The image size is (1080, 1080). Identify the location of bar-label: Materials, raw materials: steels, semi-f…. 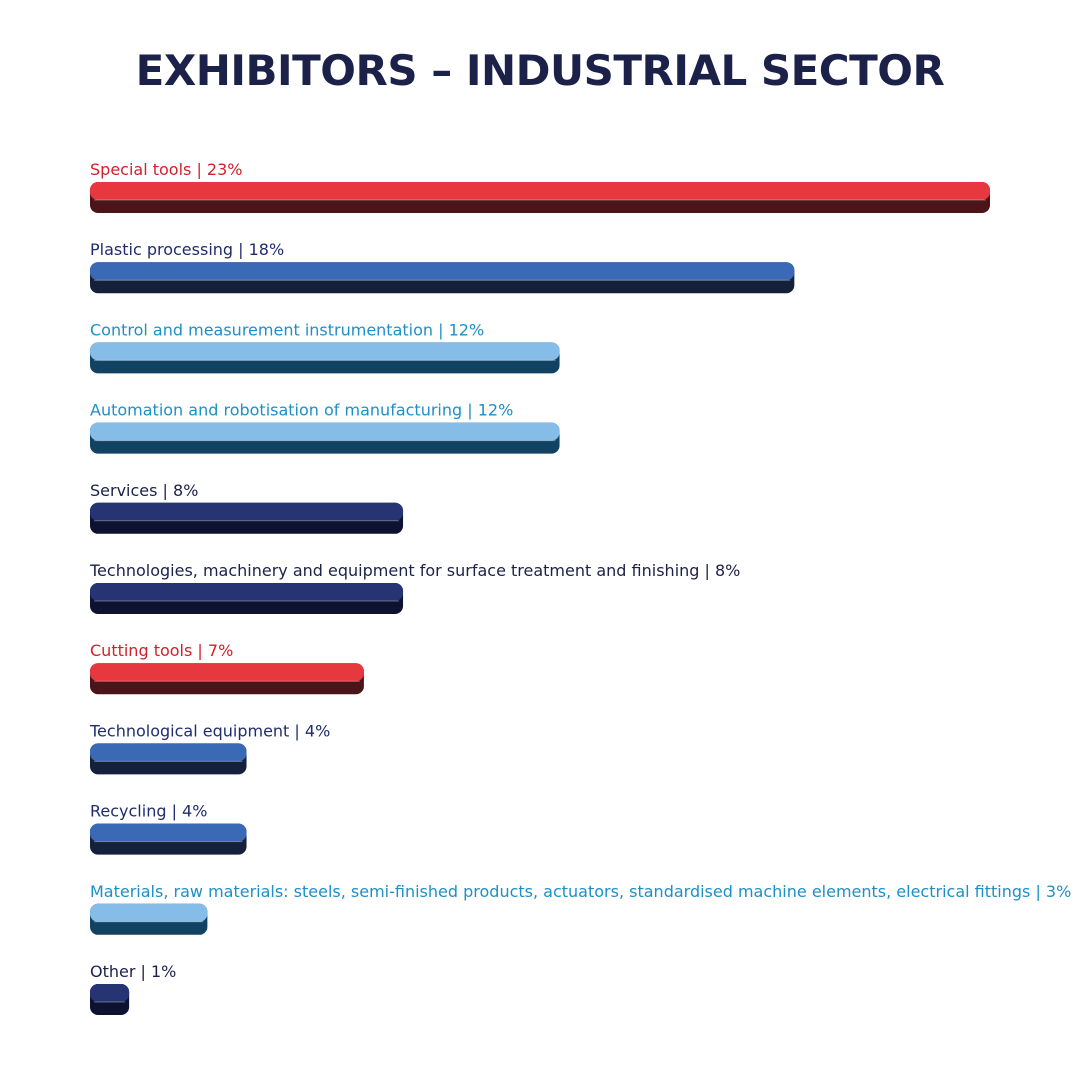
(580, 891).